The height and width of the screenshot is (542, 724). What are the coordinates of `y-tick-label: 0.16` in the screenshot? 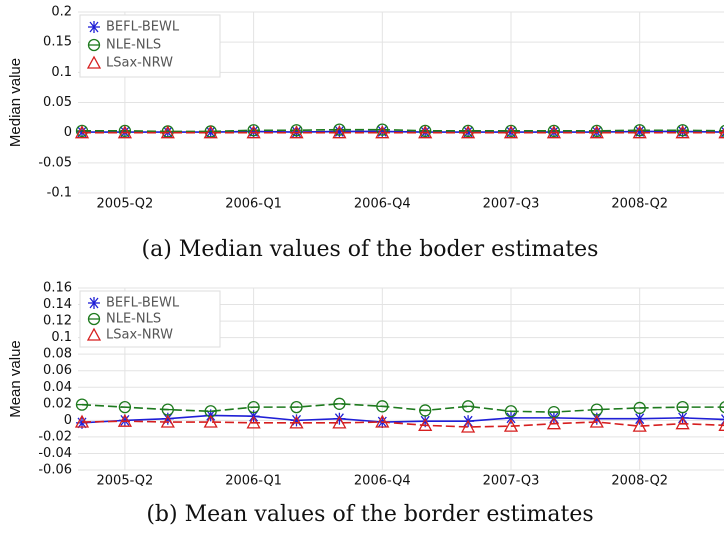 It's located at (57, 288).